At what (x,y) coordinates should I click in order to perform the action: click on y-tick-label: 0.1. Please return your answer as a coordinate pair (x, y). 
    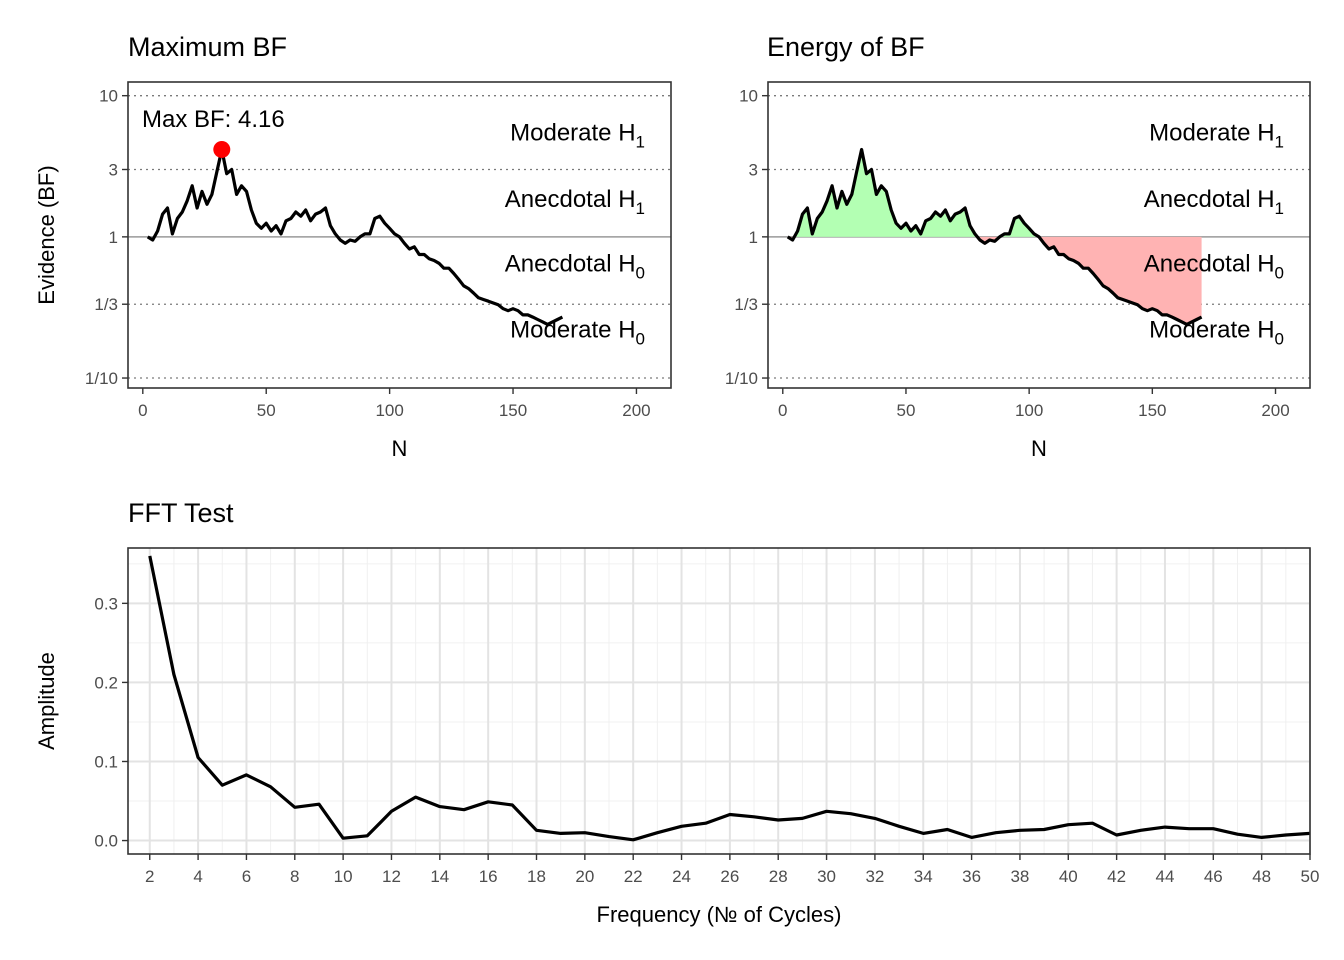
    Looking at the image, I should click on (106, 761).